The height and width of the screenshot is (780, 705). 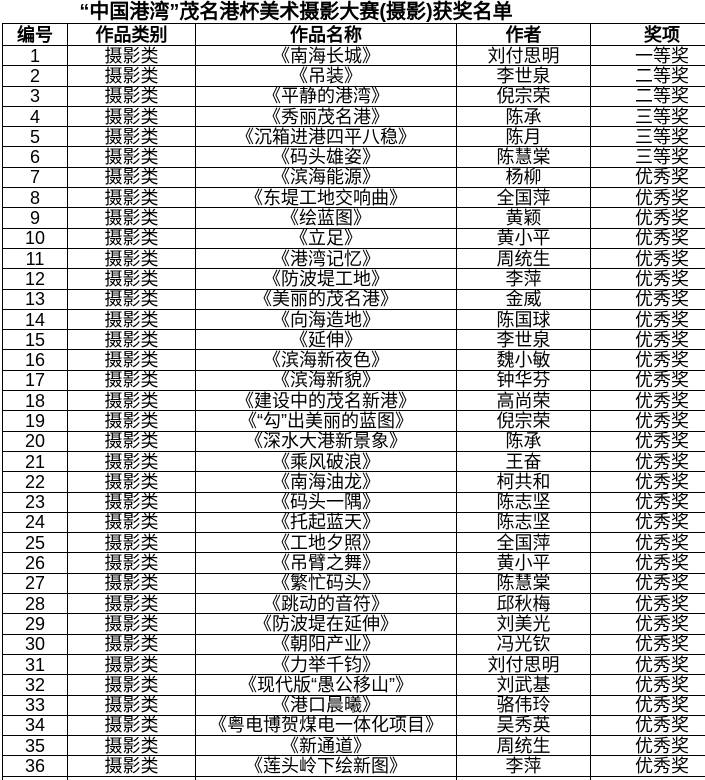 I want to click on col-header-category: 作品类别, so click(x=131, y=34).